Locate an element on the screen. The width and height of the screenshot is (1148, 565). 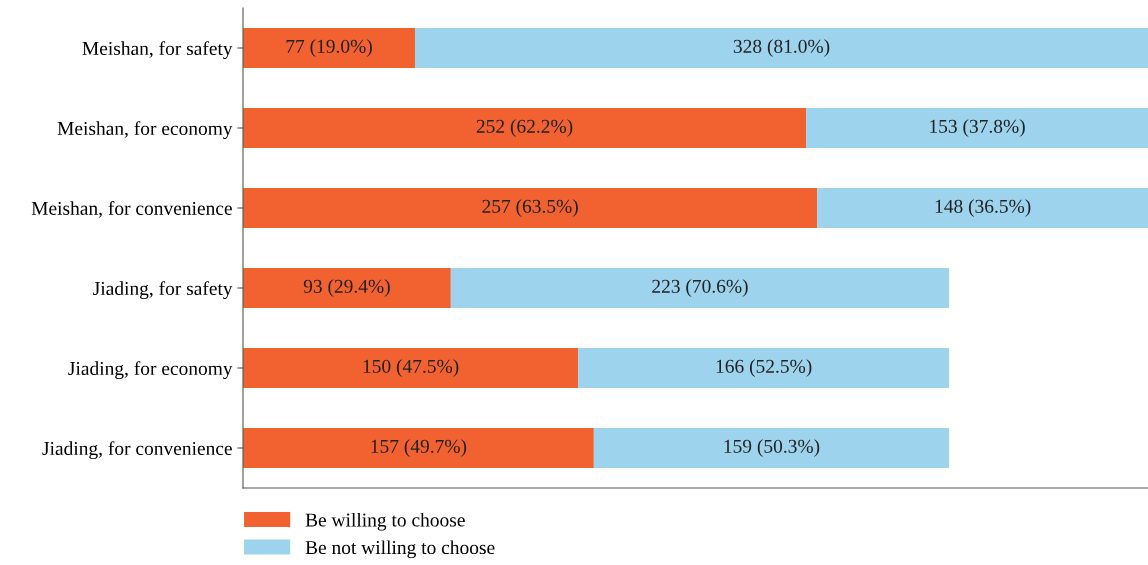
data-label: 157 (49.7%) is located at coordinates (419, 448).